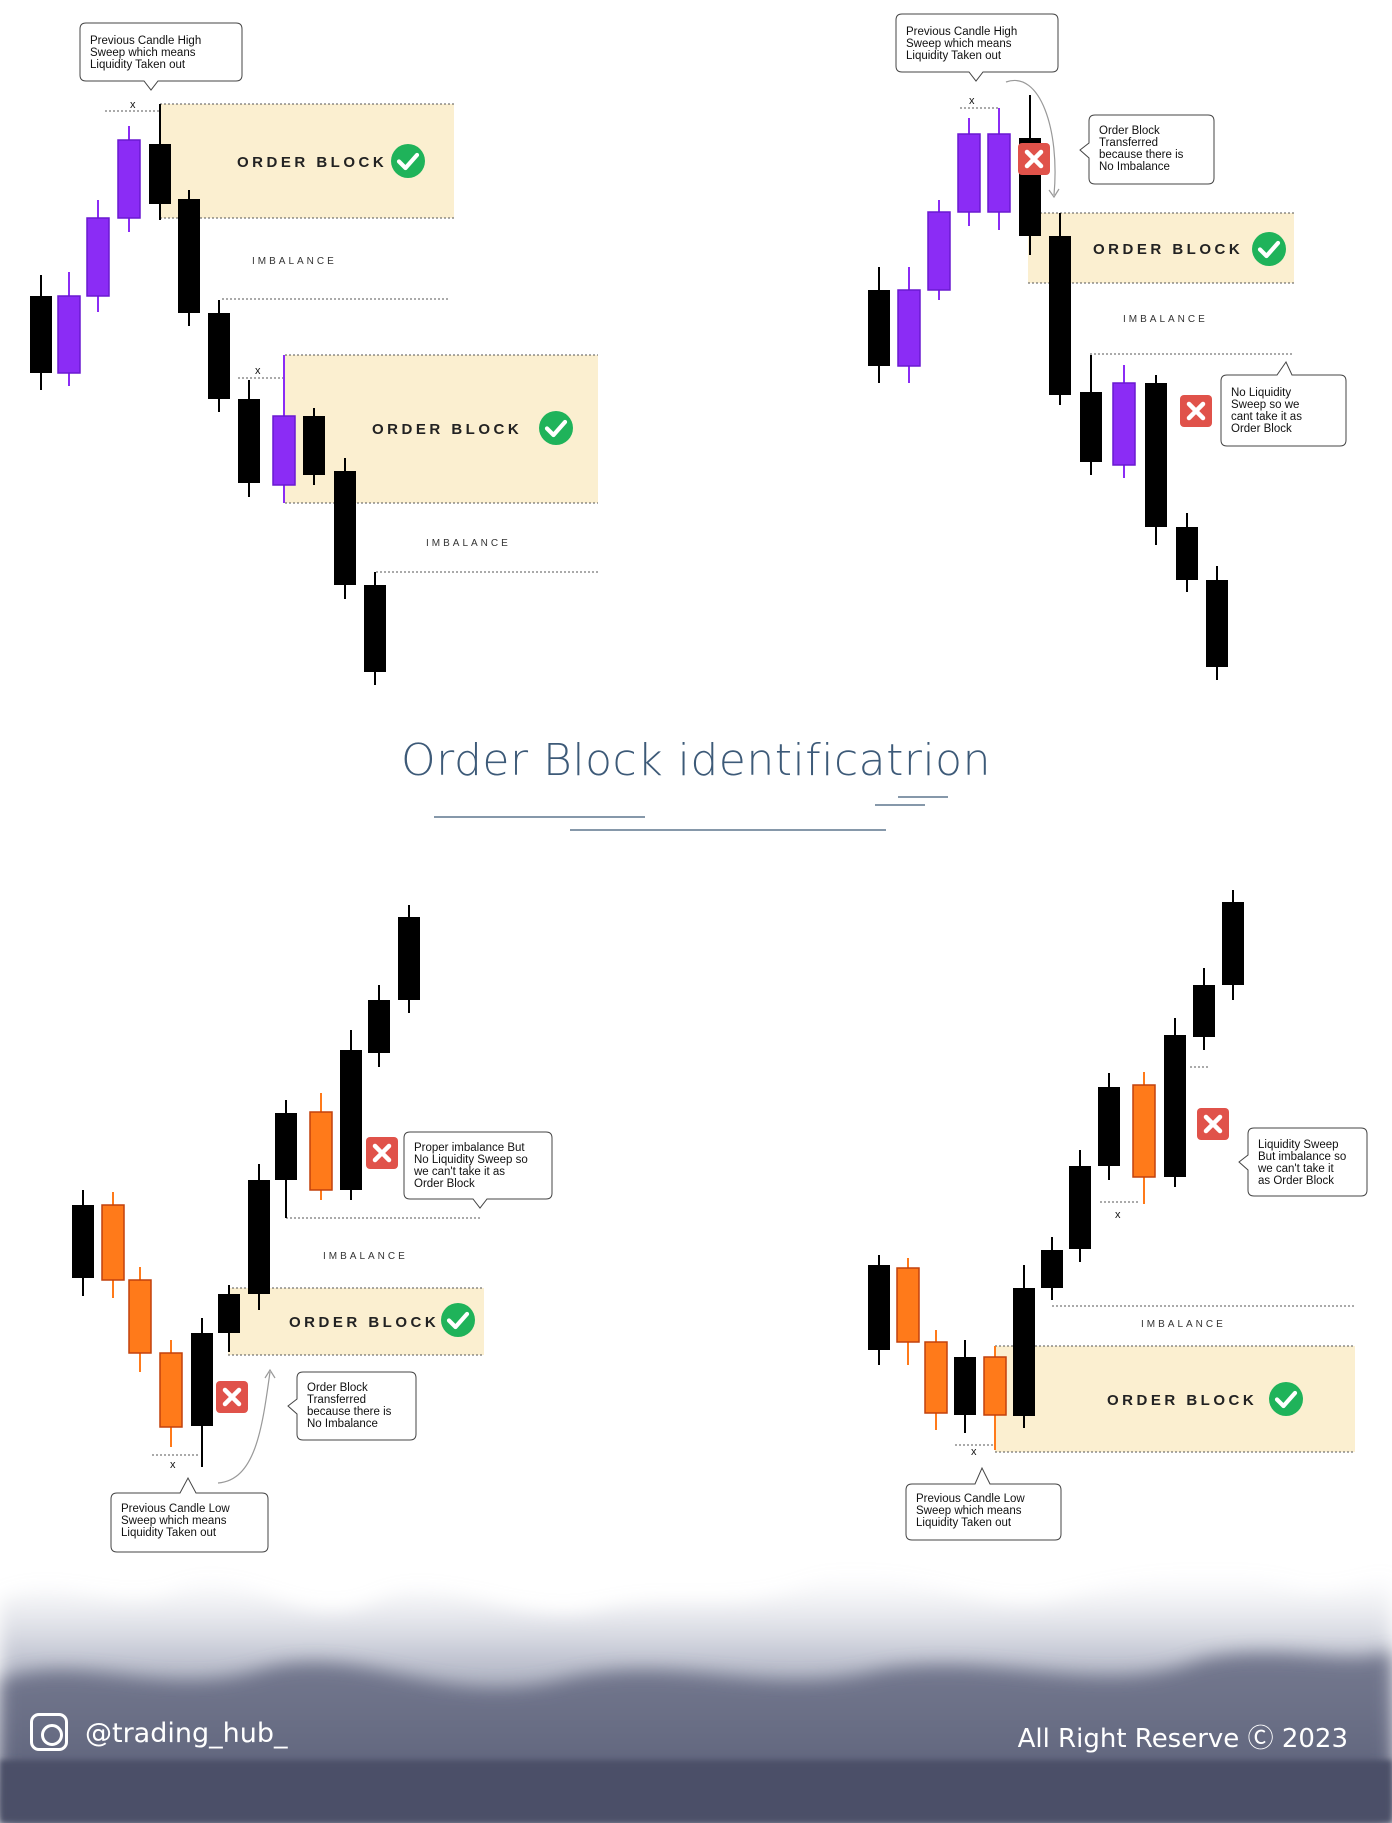 This screenshot has width=1392, height=1823. Describe the element at coordinates (1261, 393) in the screenshot. I see `callout-line: No Liquidity` at that location.